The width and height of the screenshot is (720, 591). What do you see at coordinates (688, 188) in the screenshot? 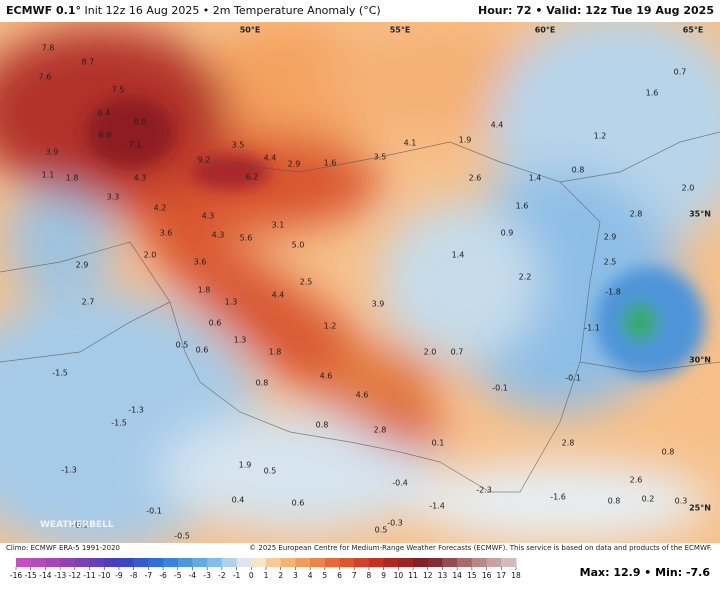
I see `map-value-label: 2.0` at bounding box center [688, 188].